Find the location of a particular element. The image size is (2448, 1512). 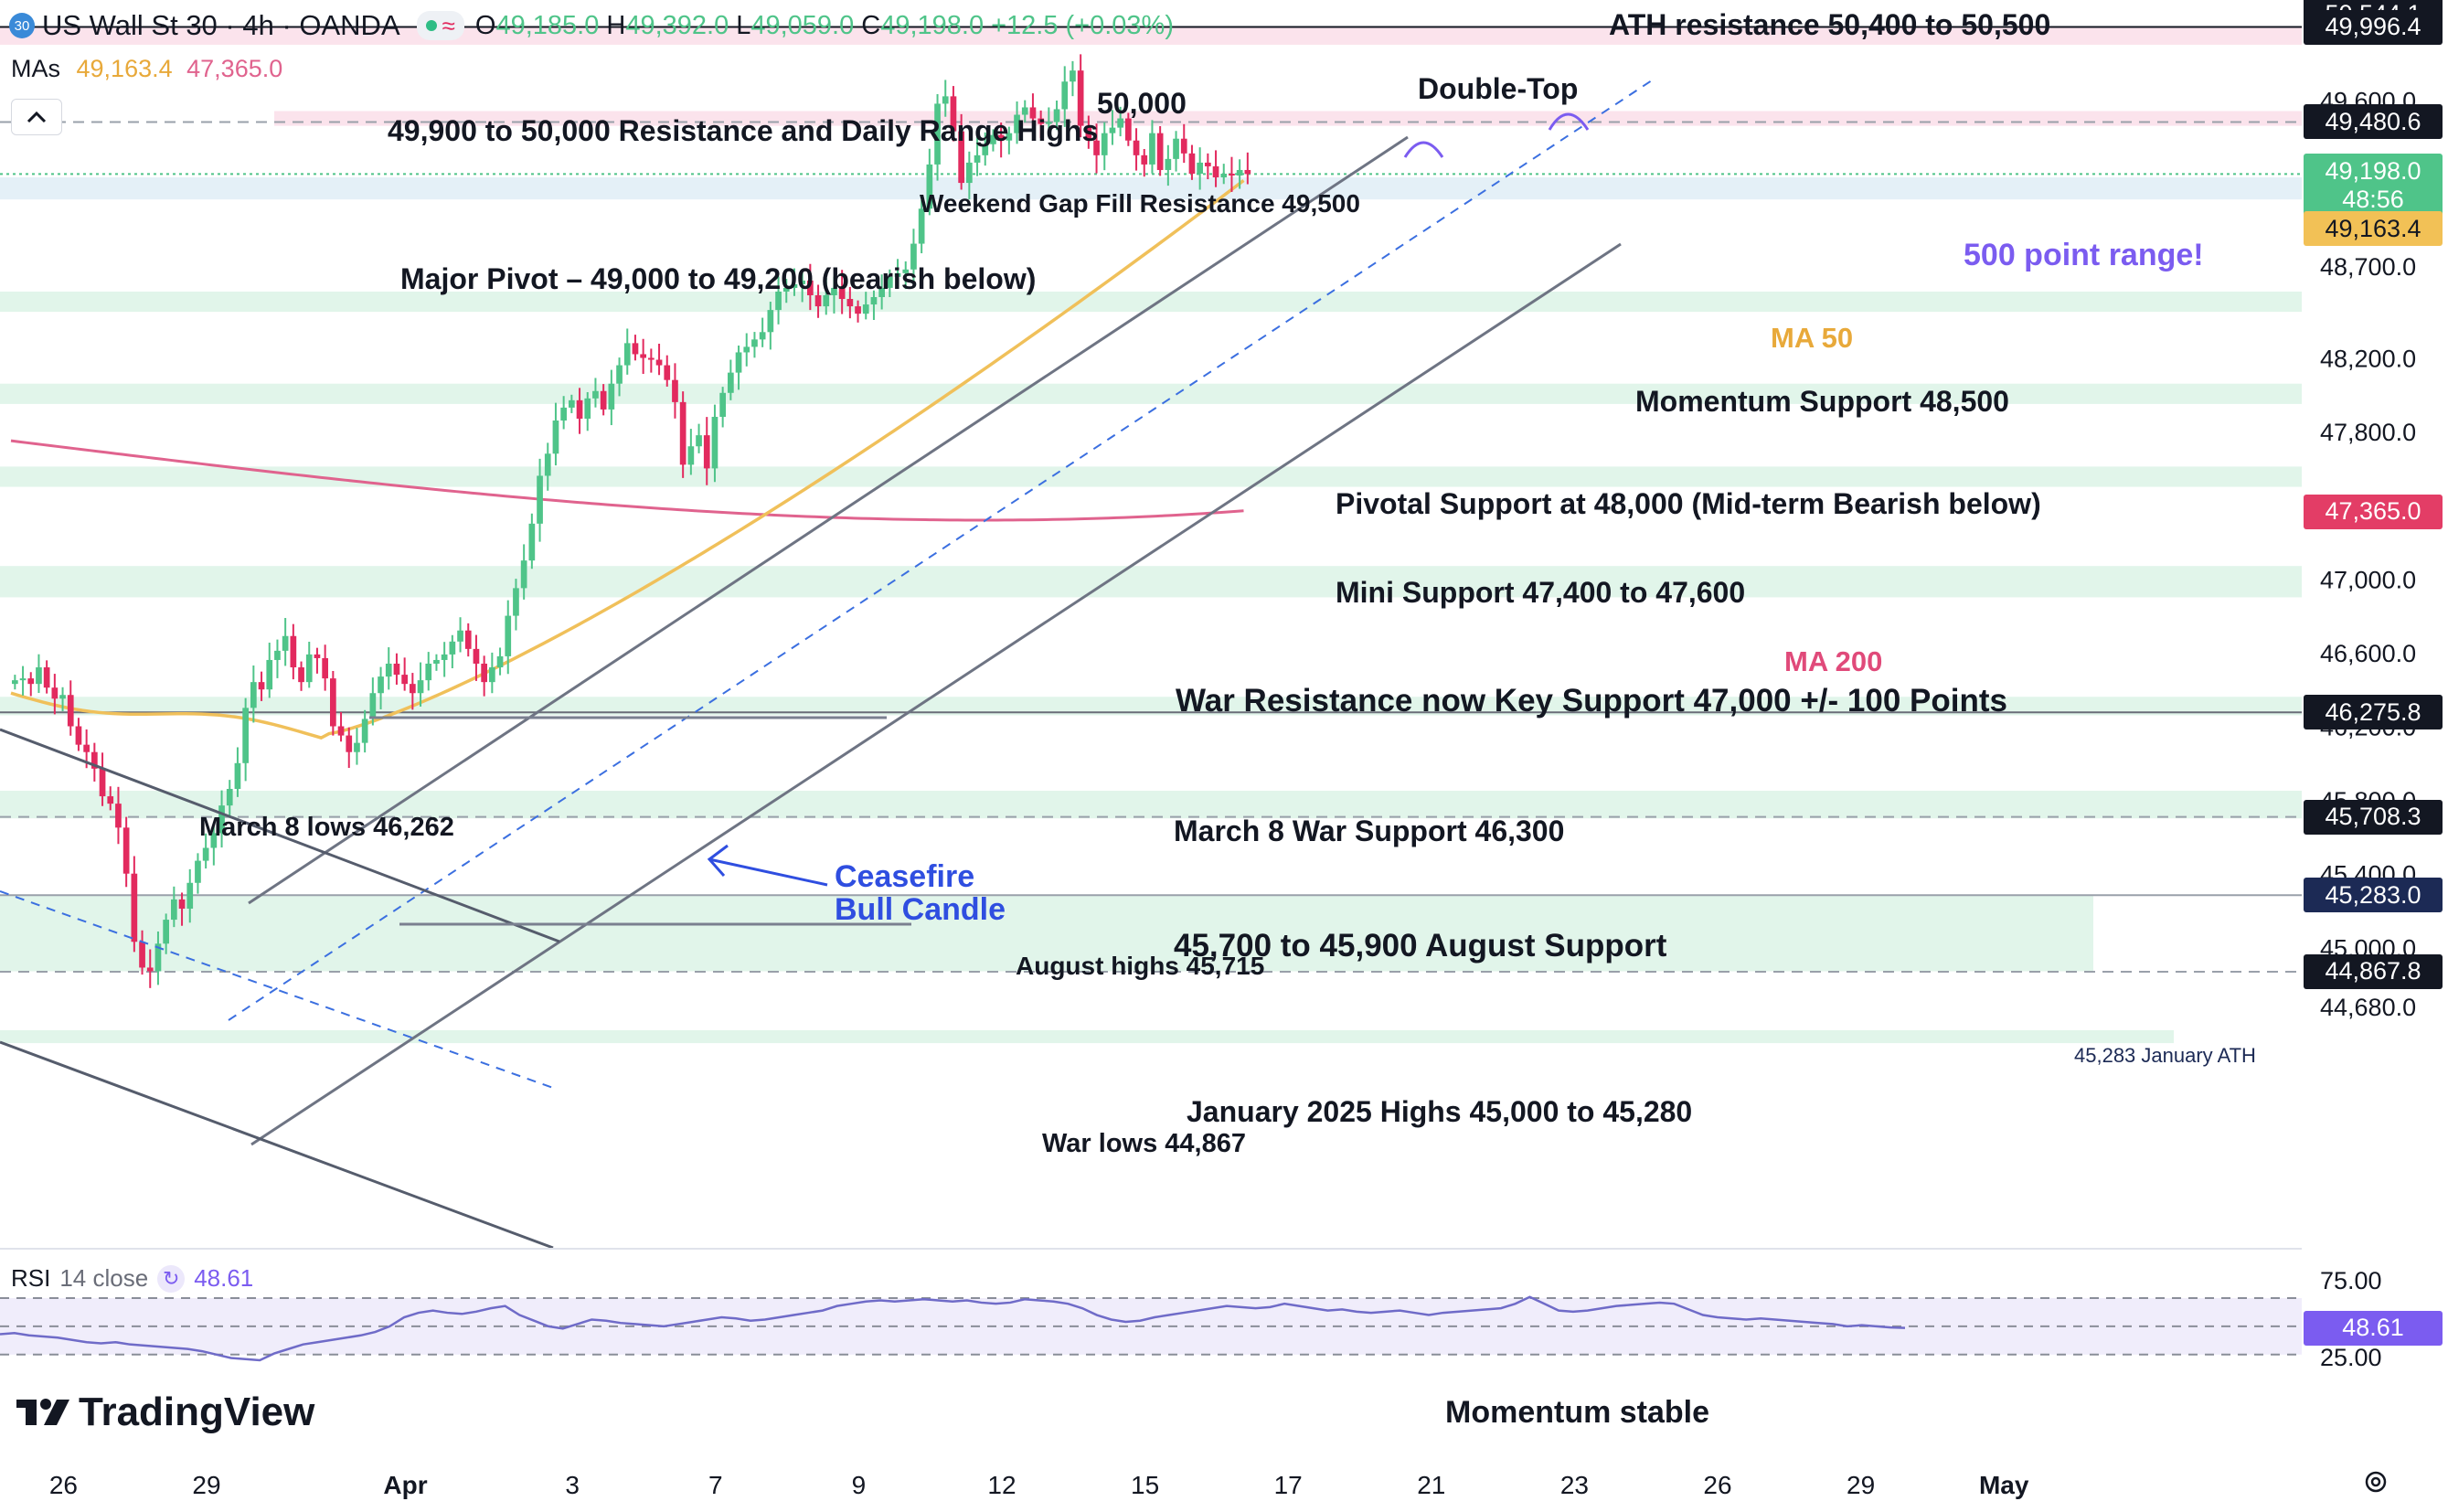

label-mini-support: Mini Support 47,400 to 47,600 is located at coordinates (1540, 592).